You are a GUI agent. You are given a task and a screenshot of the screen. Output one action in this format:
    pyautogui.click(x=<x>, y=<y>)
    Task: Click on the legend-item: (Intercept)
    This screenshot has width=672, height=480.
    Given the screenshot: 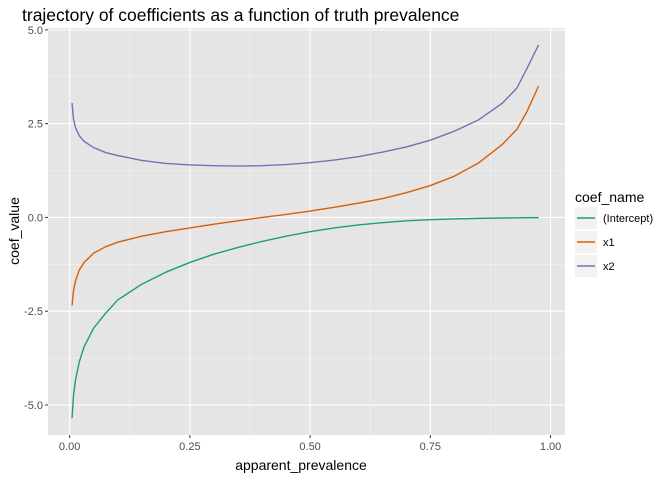 What is the action you would take?
    pyautogui.click(x=614, y=218)
    